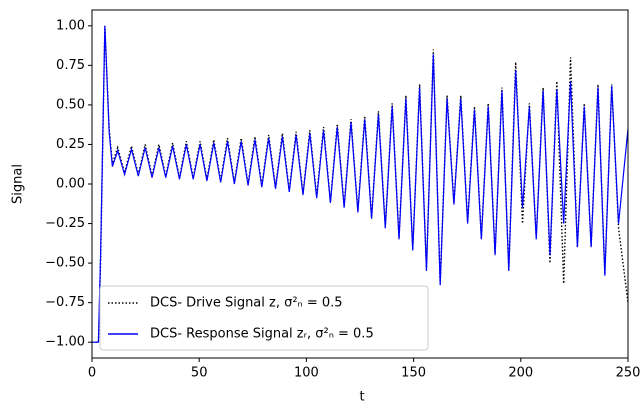 The image size is (643, 408). I want to click on x-tick-label: 0, so click(92, 373).